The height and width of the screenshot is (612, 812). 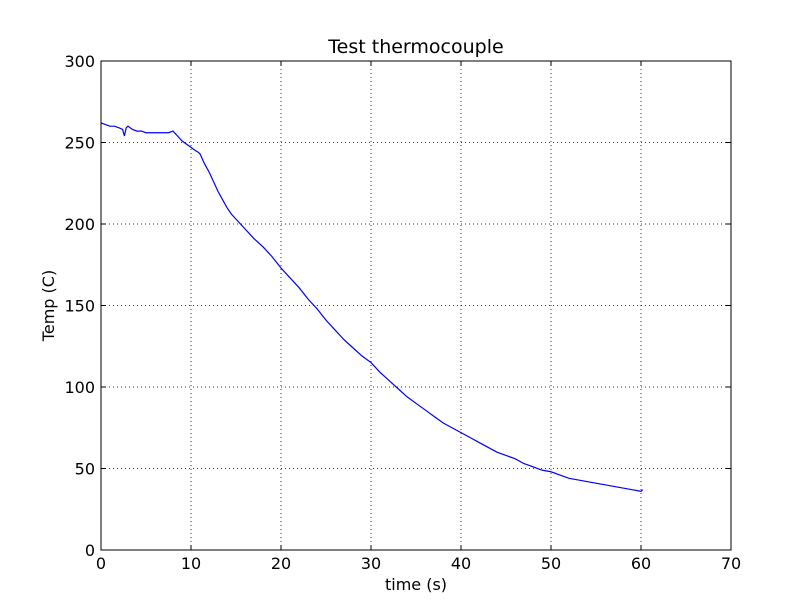 What do you see at coordinates (79, 143) in the screenshot?
I see `y-tick-label: 250` at bounding box center [79, 143].